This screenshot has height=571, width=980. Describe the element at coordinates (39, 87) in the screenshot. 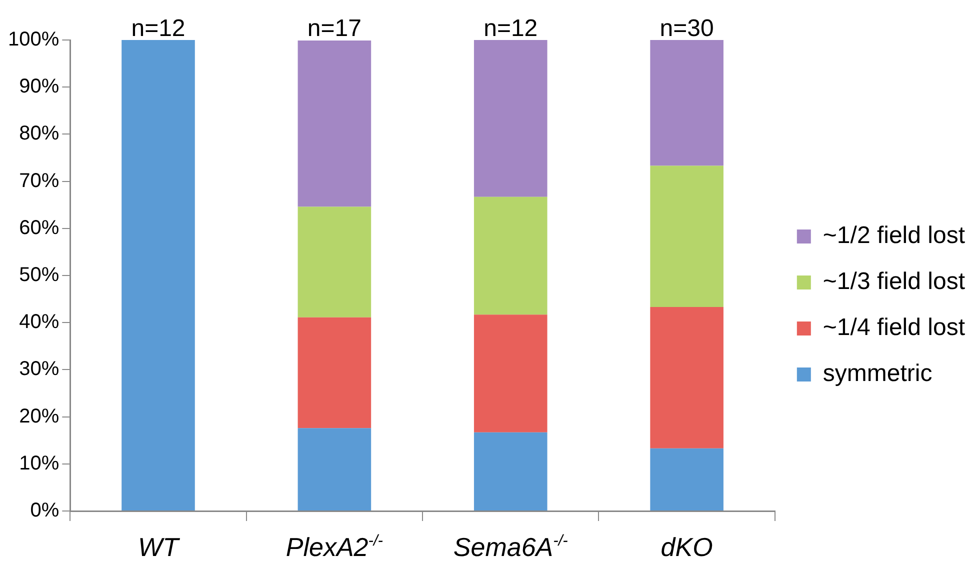

I see `y-tick-label: 90%` at that location.